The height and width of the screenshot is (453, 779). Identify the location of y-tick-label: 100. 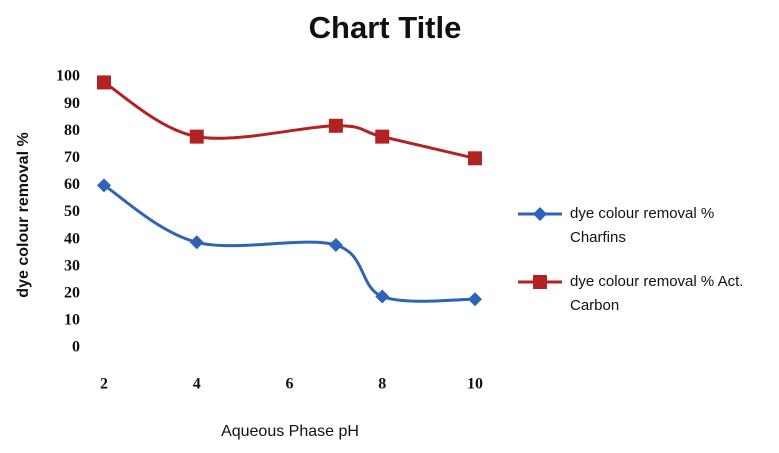
(68, 76).